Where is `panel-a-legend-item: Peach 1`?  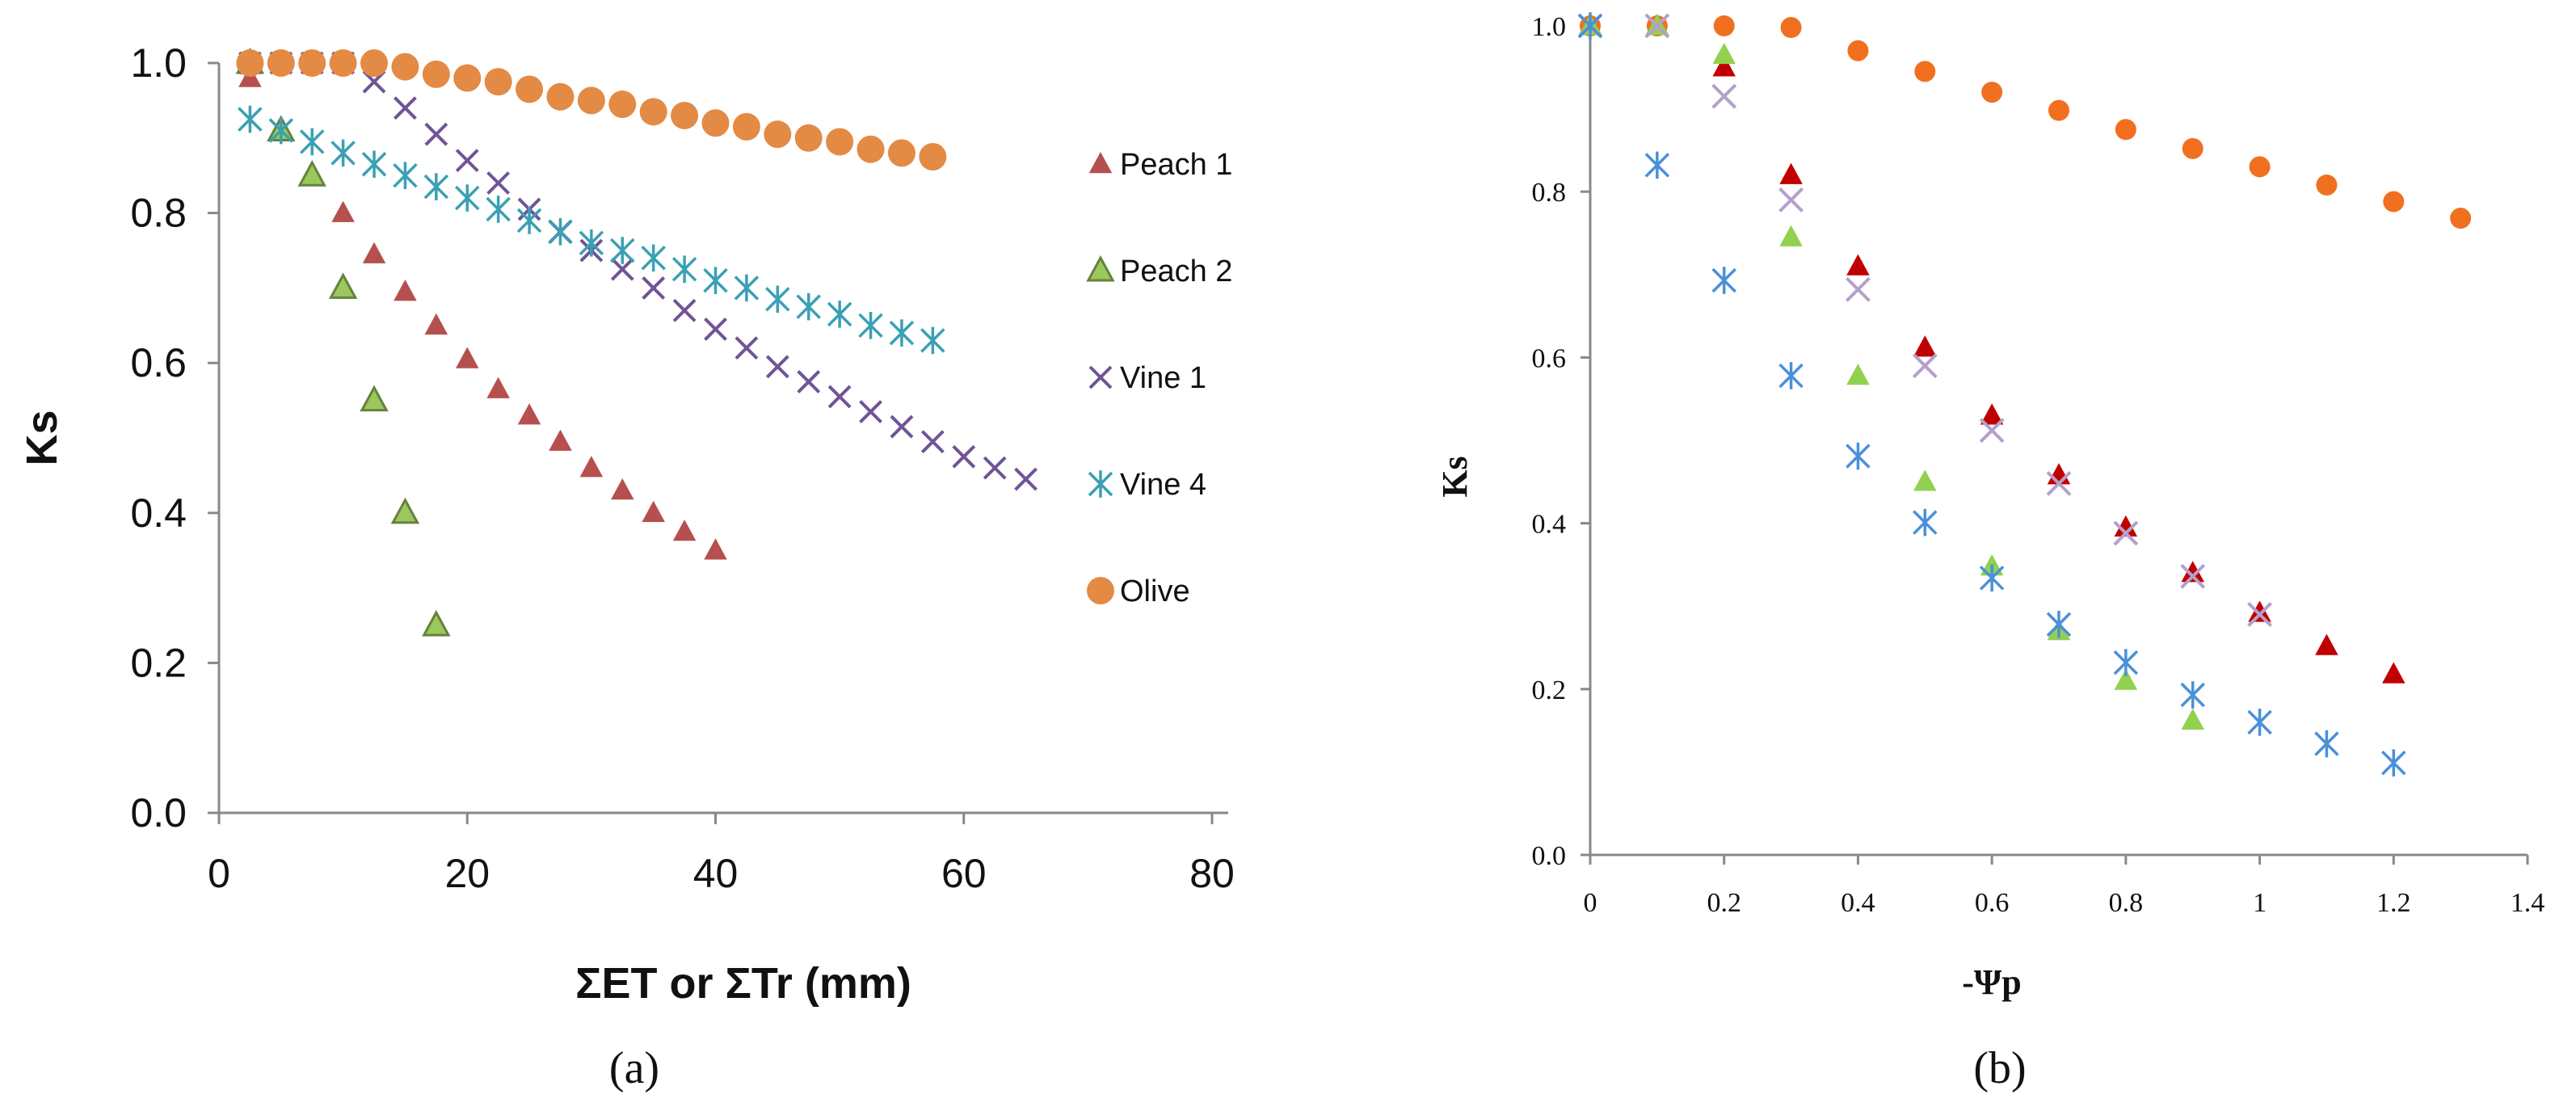 panel-a-legend-item: Peach 1 is located at coordinates (1160, 165).